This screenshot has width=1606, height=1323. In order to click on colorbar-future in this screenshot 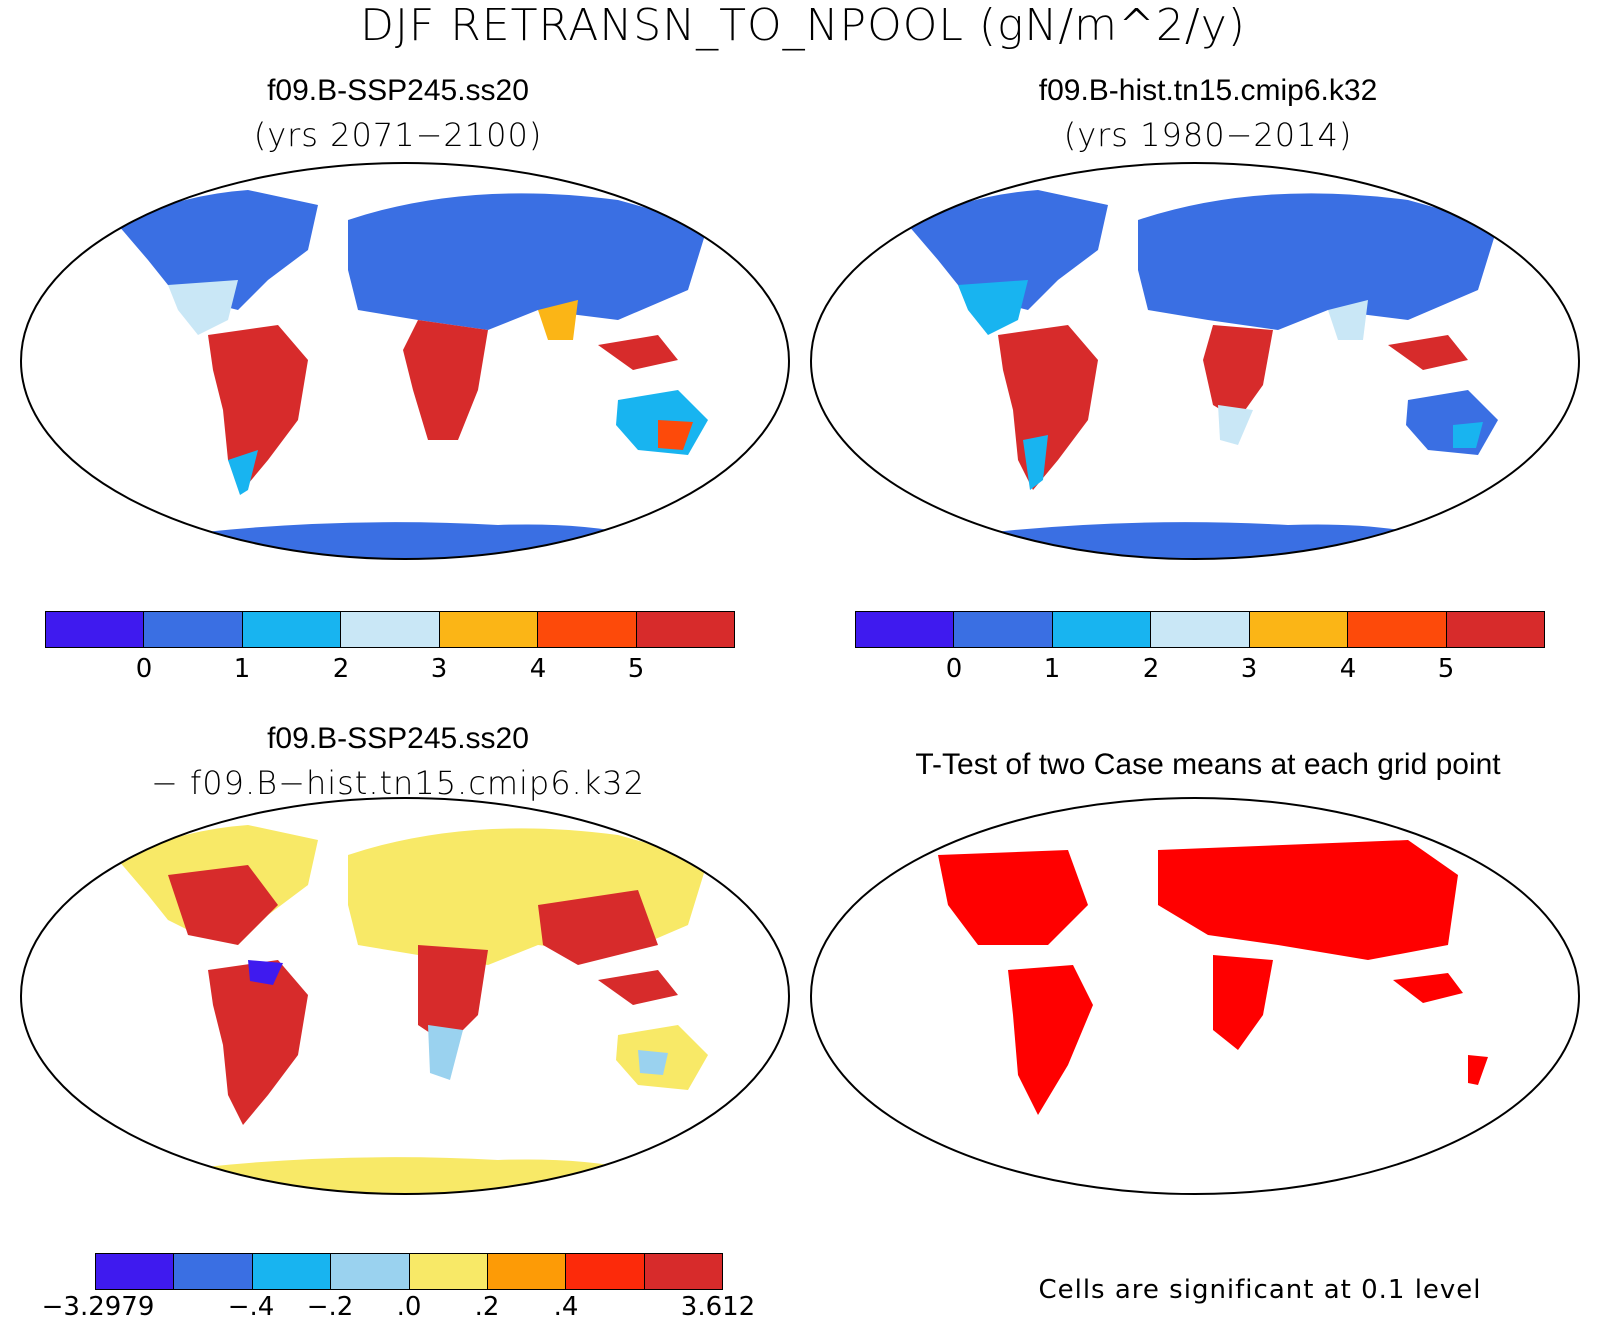, I will do `click(390, 629)`.